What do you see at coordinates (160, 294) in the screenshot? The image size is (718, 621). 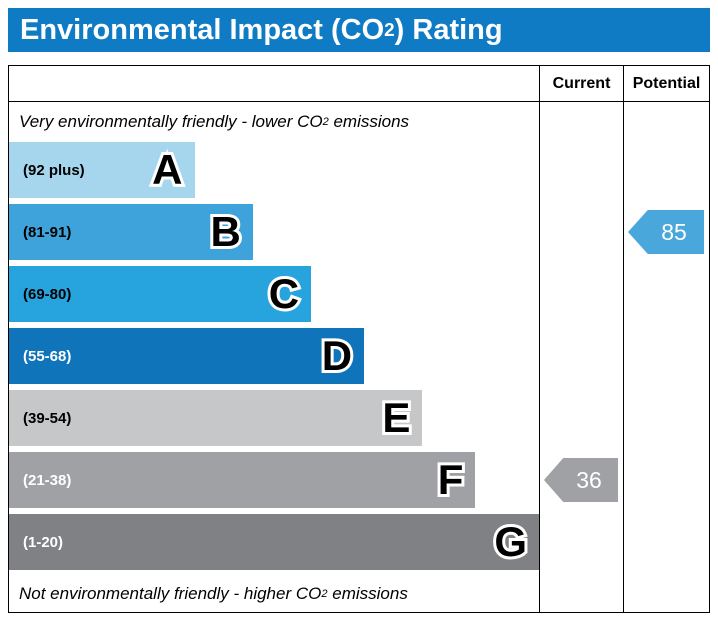 I see `band-bar-c: (69-80) C` at bounding box center [160, 294].